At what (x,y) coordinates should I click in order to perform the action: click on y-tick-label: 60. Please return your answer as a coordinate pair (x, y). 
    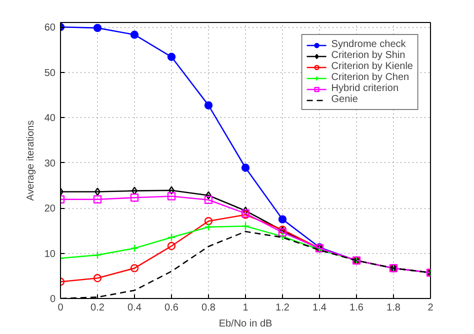
    Looking at the image, I should click on (50, 28).